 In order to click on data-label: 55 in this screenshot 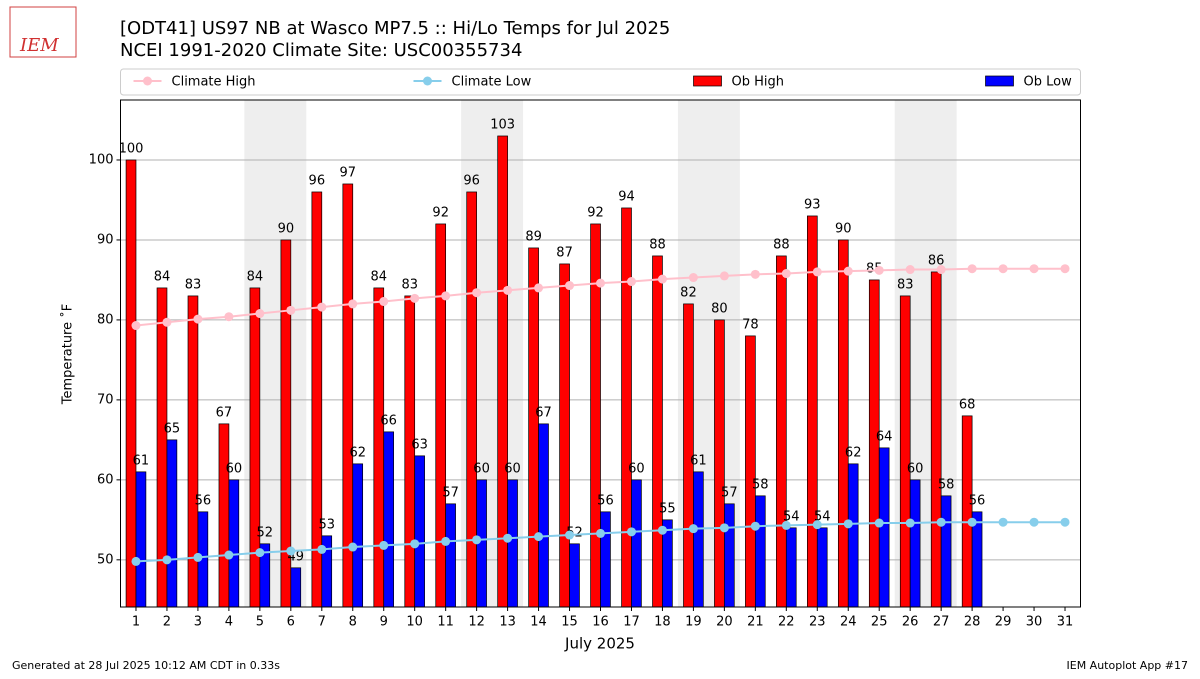, I will do `click(667, 508)`.